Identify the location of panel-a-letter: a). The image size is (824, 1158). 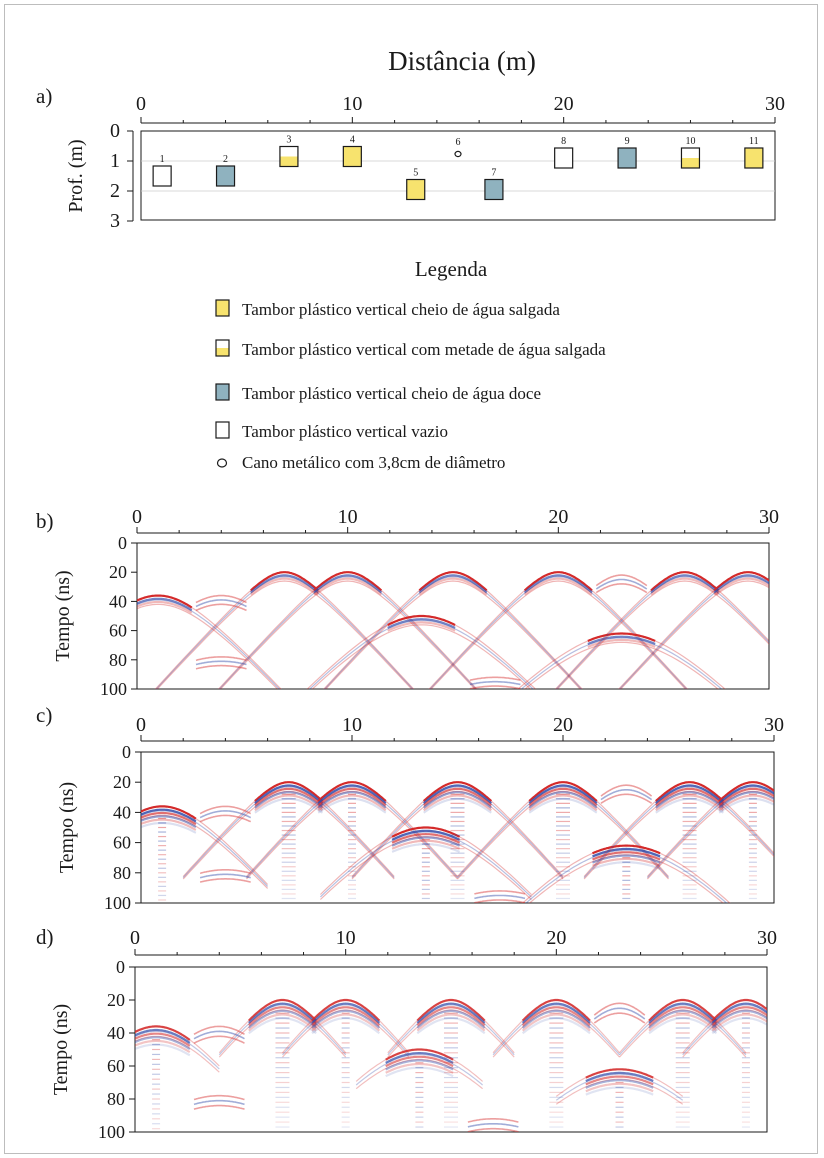
(44, 96).